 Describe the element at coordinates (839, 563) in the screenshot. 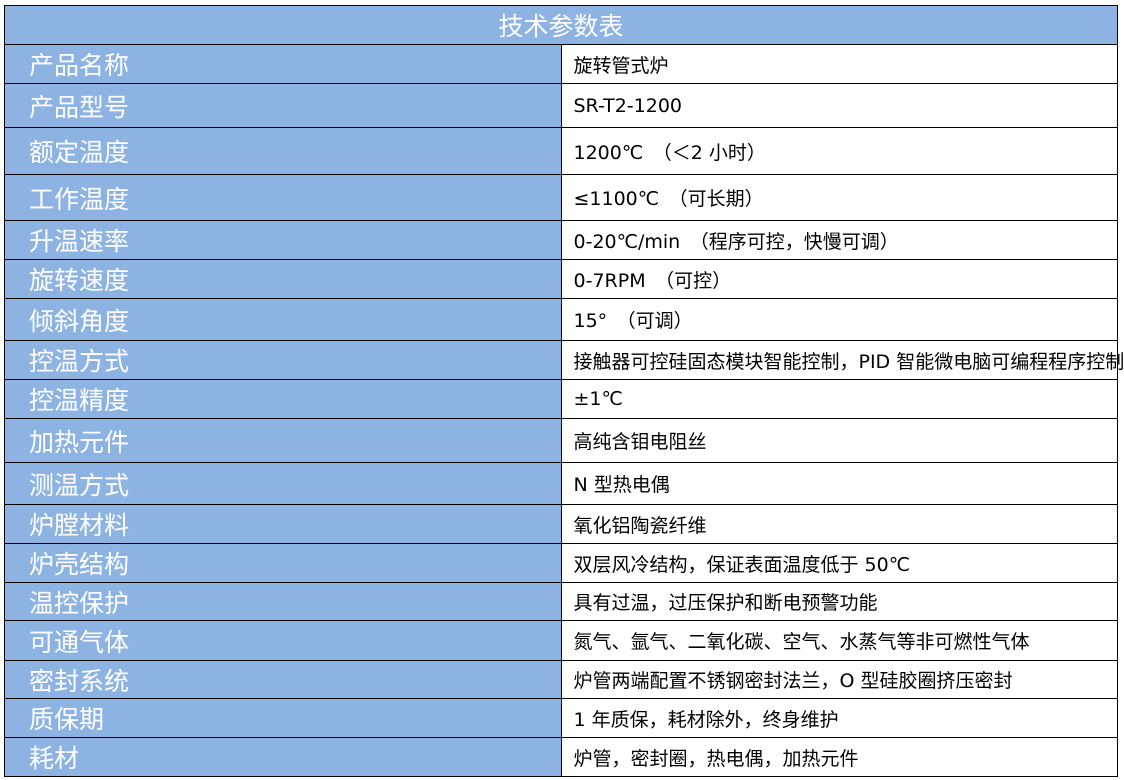

I see `spec-value: 双层风冷结构，保证表面温度低于 50℃` at that location.